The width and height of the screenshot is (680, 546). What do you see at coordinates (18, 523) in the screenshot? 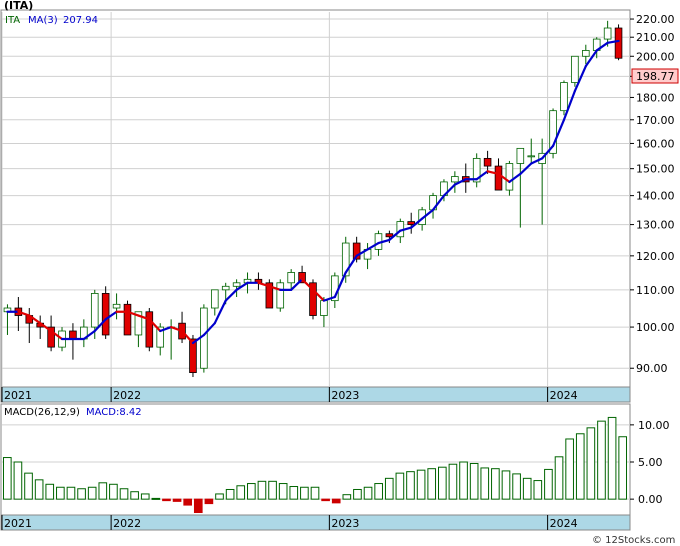
I see `macd-x-label: 2021` at bounding box center [18, 523].